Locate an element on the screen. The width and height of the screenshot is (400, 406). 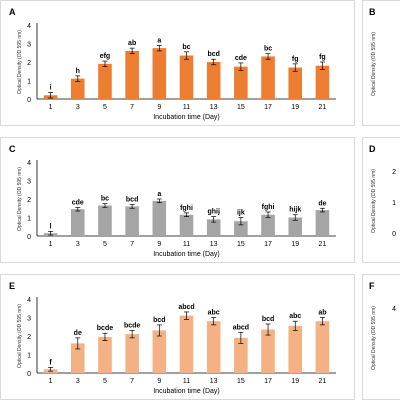
panel-letter: E is located at coordinates (12, 286).